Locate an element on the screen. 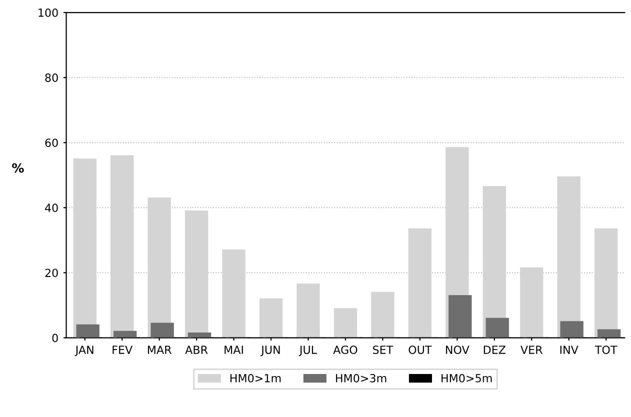  y-tick-label: 80 is located at coordinates (51, 78).